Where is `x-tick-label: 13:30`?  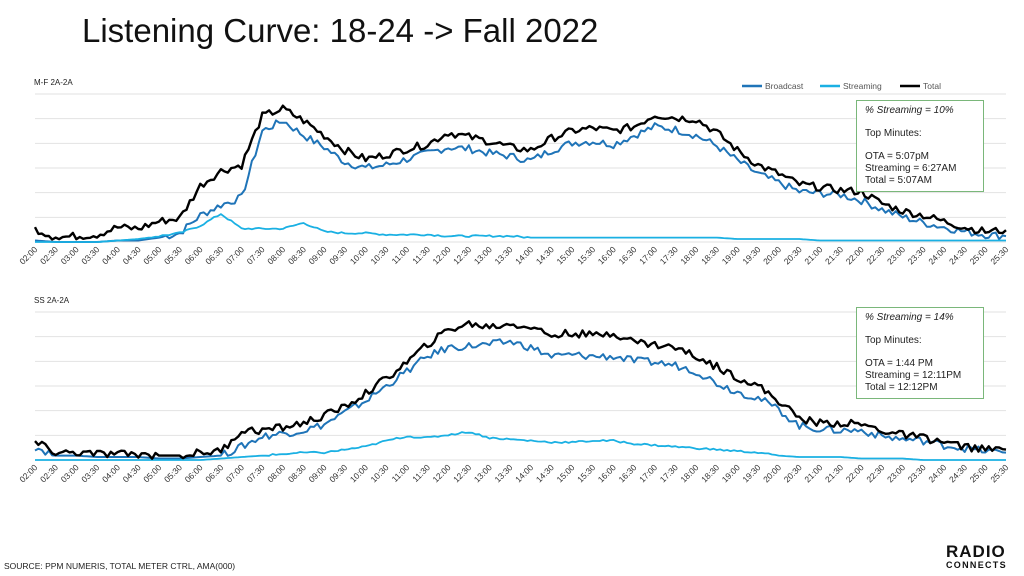
x-tick-label: 13:30 is located at coordinates (503, 255).